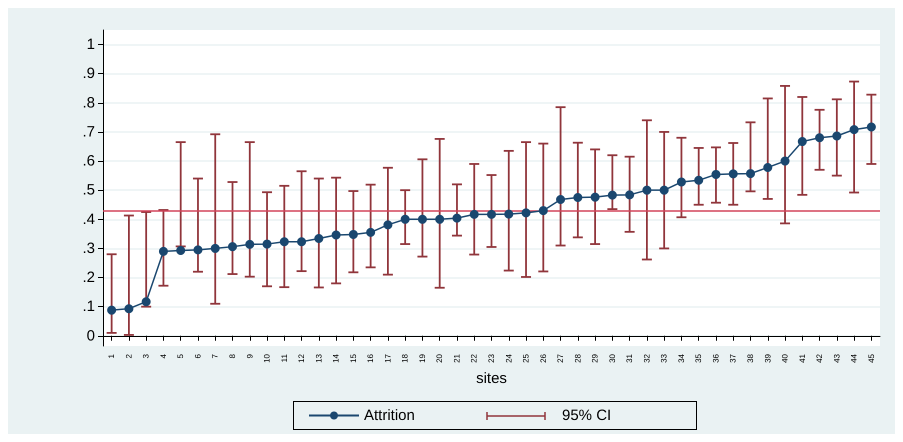 The image size is (903, 442). Describe the element at coordinates (353, 358) in the screenshot. I see `x-tick-label: 15` at that location.